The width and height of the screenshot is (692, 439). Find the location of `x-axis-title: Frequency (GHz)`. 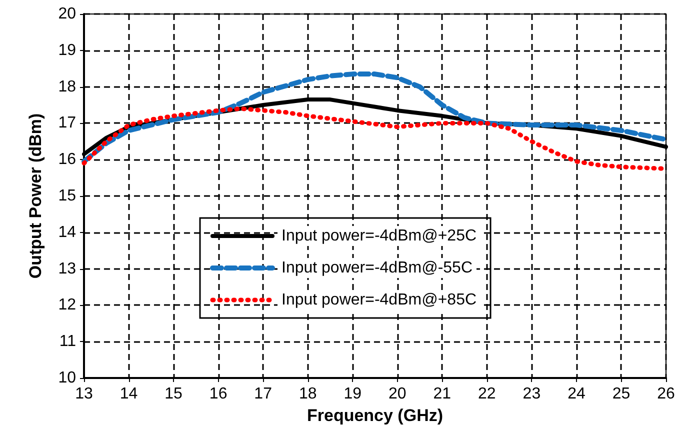

x-axis-title: Frequency (GHz) is located at coordinates (375, 415).